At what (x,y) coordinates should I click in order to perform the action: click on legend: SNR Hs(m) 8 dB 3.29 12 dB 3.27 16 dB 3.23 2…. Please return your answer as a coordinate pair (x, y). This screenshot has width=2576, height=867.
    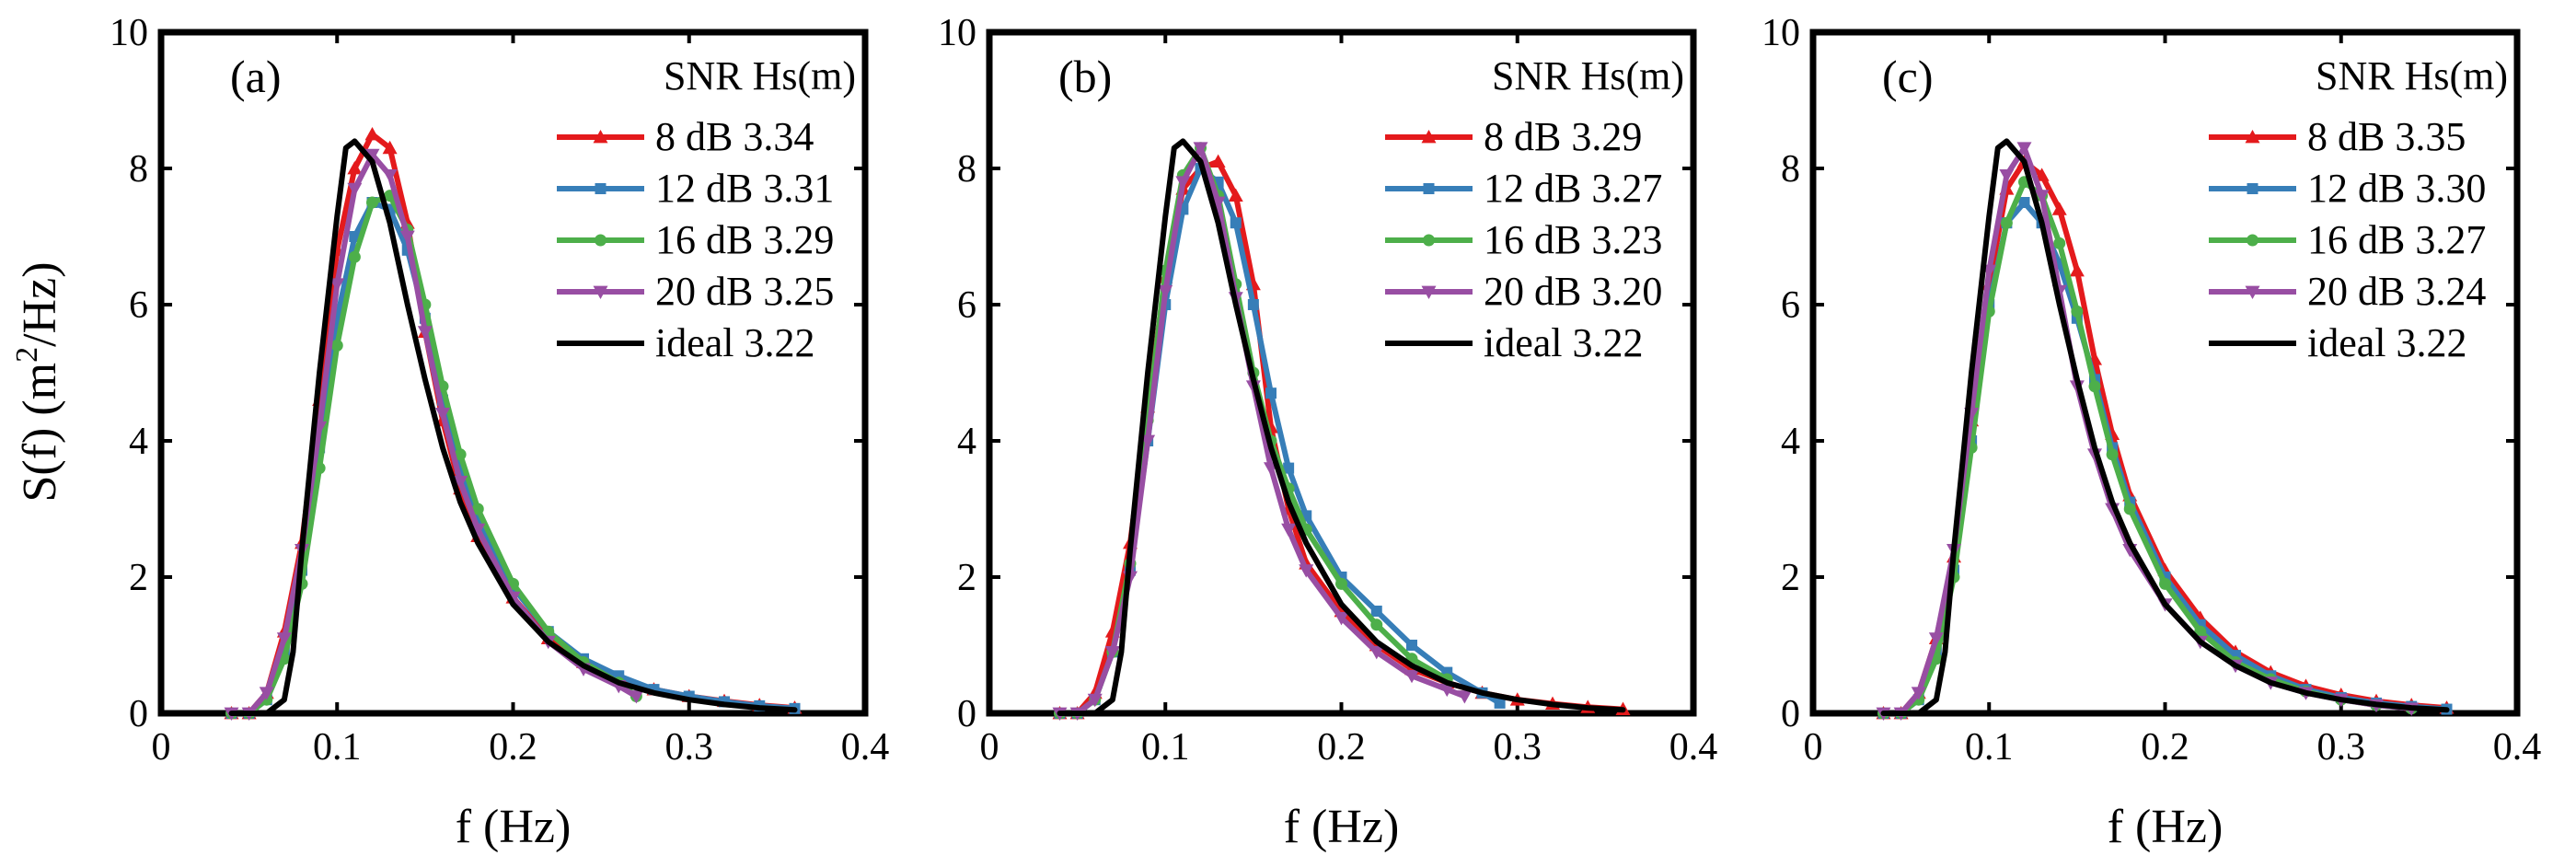
    Looking at the image, I should click on (1534, 209).